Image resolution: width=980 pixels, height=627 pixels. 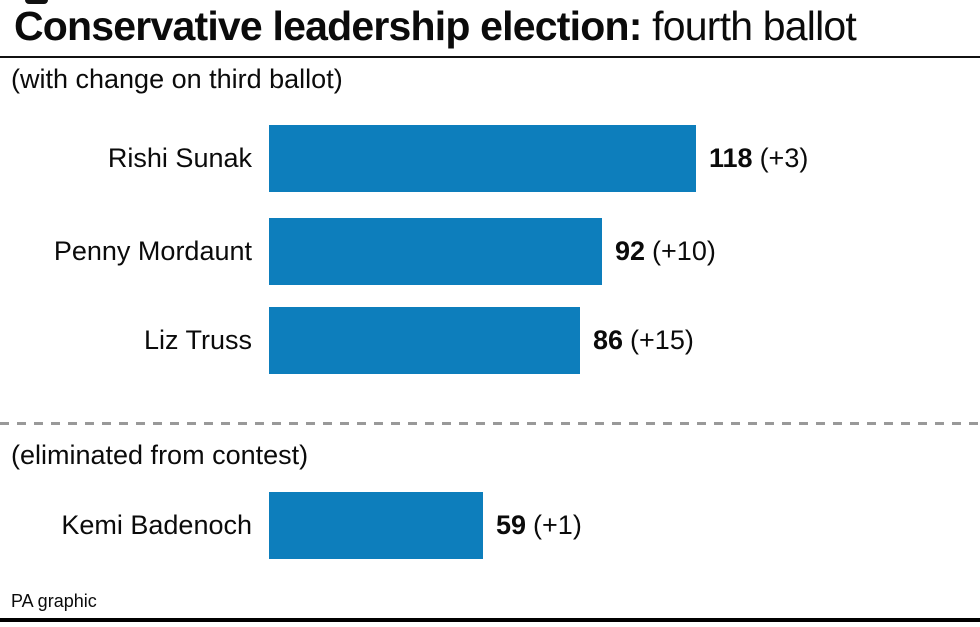 I want to click on bar-label: Liz Truss, so click(x=197, y=340).